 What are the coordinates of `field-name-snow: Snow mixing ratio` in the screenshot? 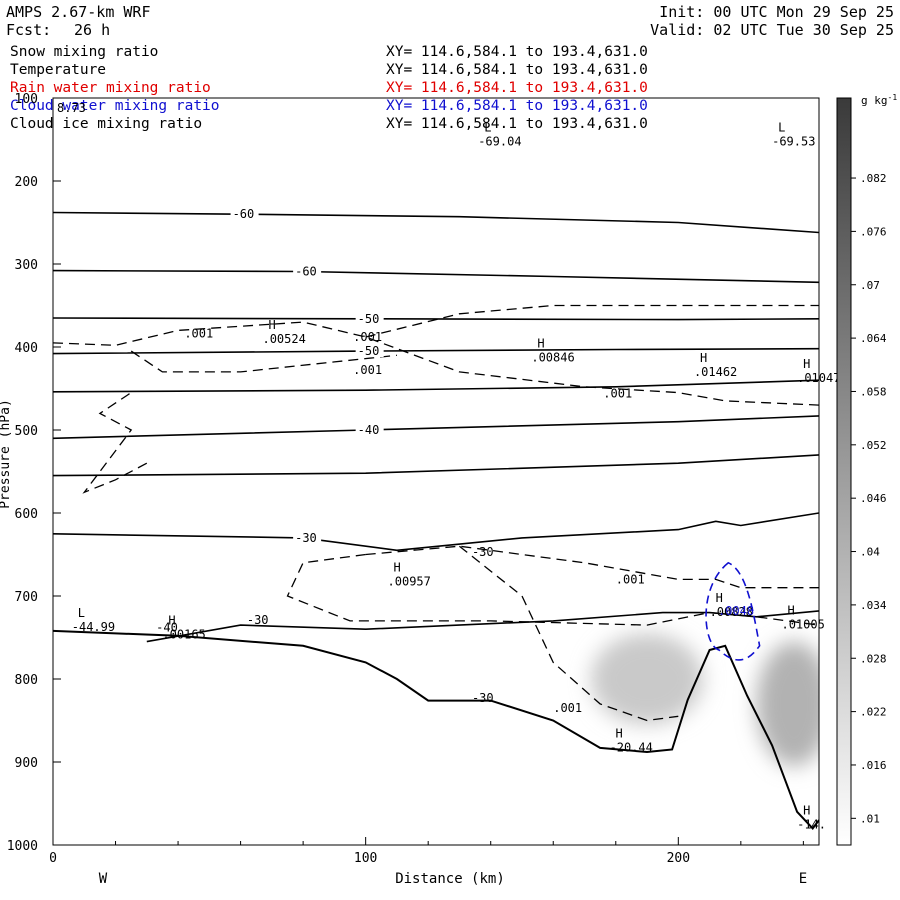 It's located at (84, 52).